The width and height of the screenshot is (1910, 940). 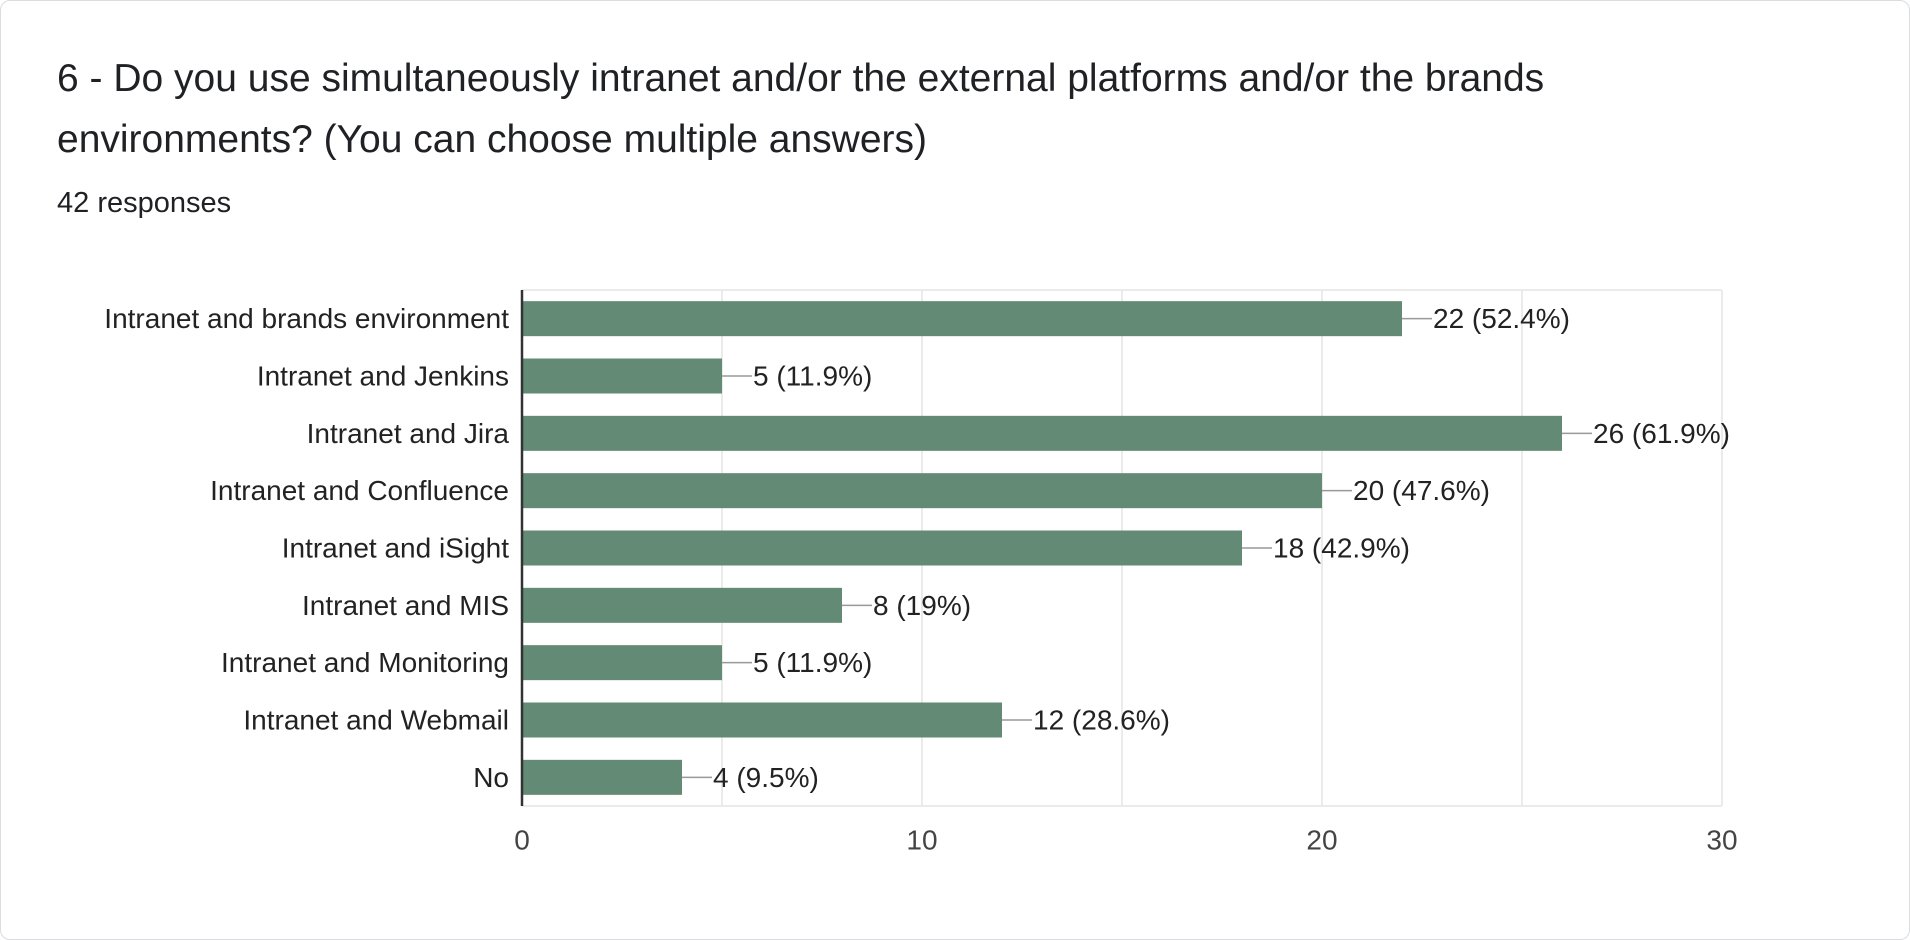 I want to click on x-tick-label: 20, so click(x=1321, y=840).